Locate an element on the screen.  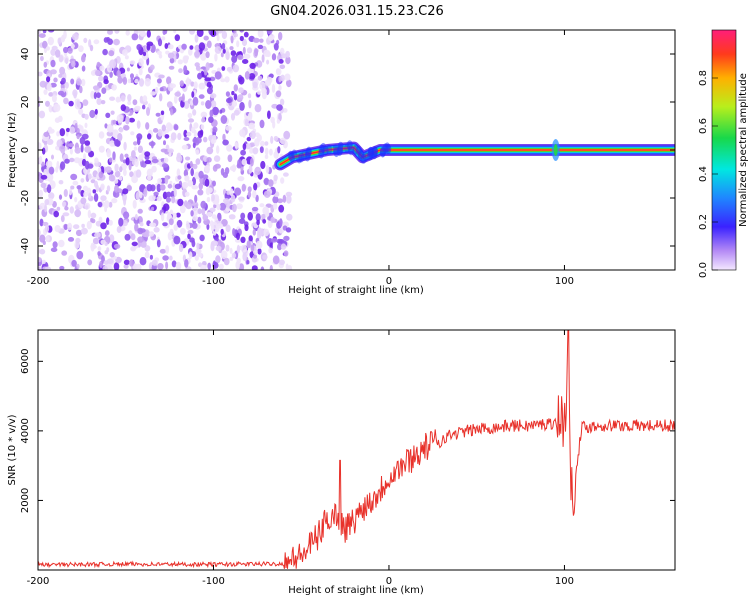
snr-x-label: Height of straight line (km) is located at coordinates (356, 590).